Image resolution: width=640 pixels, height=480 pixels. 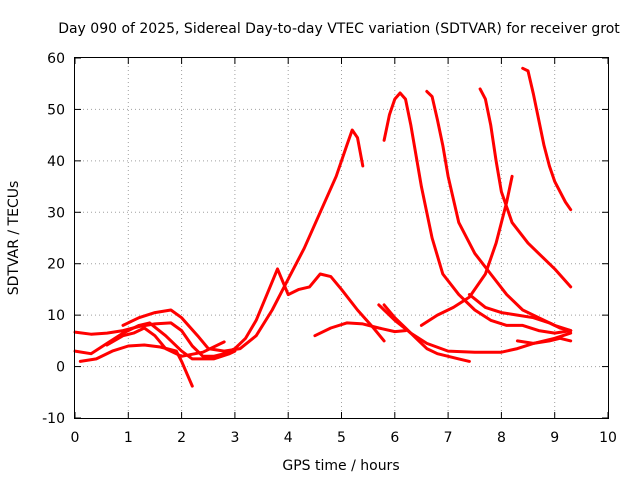 I want to click on x-tick-label: 8, so click(x=501, y=438).